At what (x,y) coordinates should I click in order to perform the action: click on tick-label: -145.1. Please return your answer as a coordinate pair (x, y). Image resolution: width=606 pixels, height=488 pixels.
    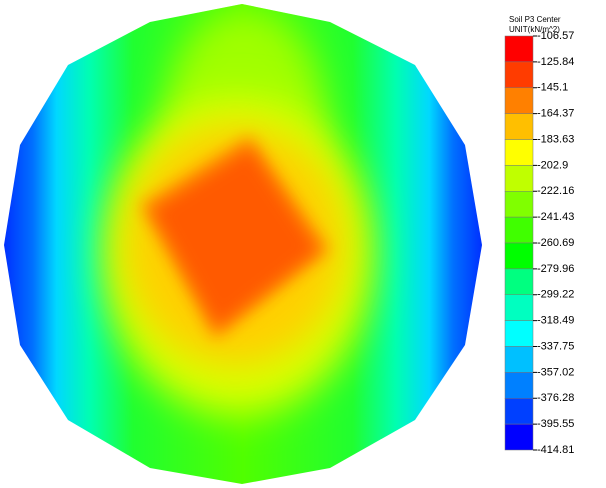
    Looking at the image, I should click on (552, 88).